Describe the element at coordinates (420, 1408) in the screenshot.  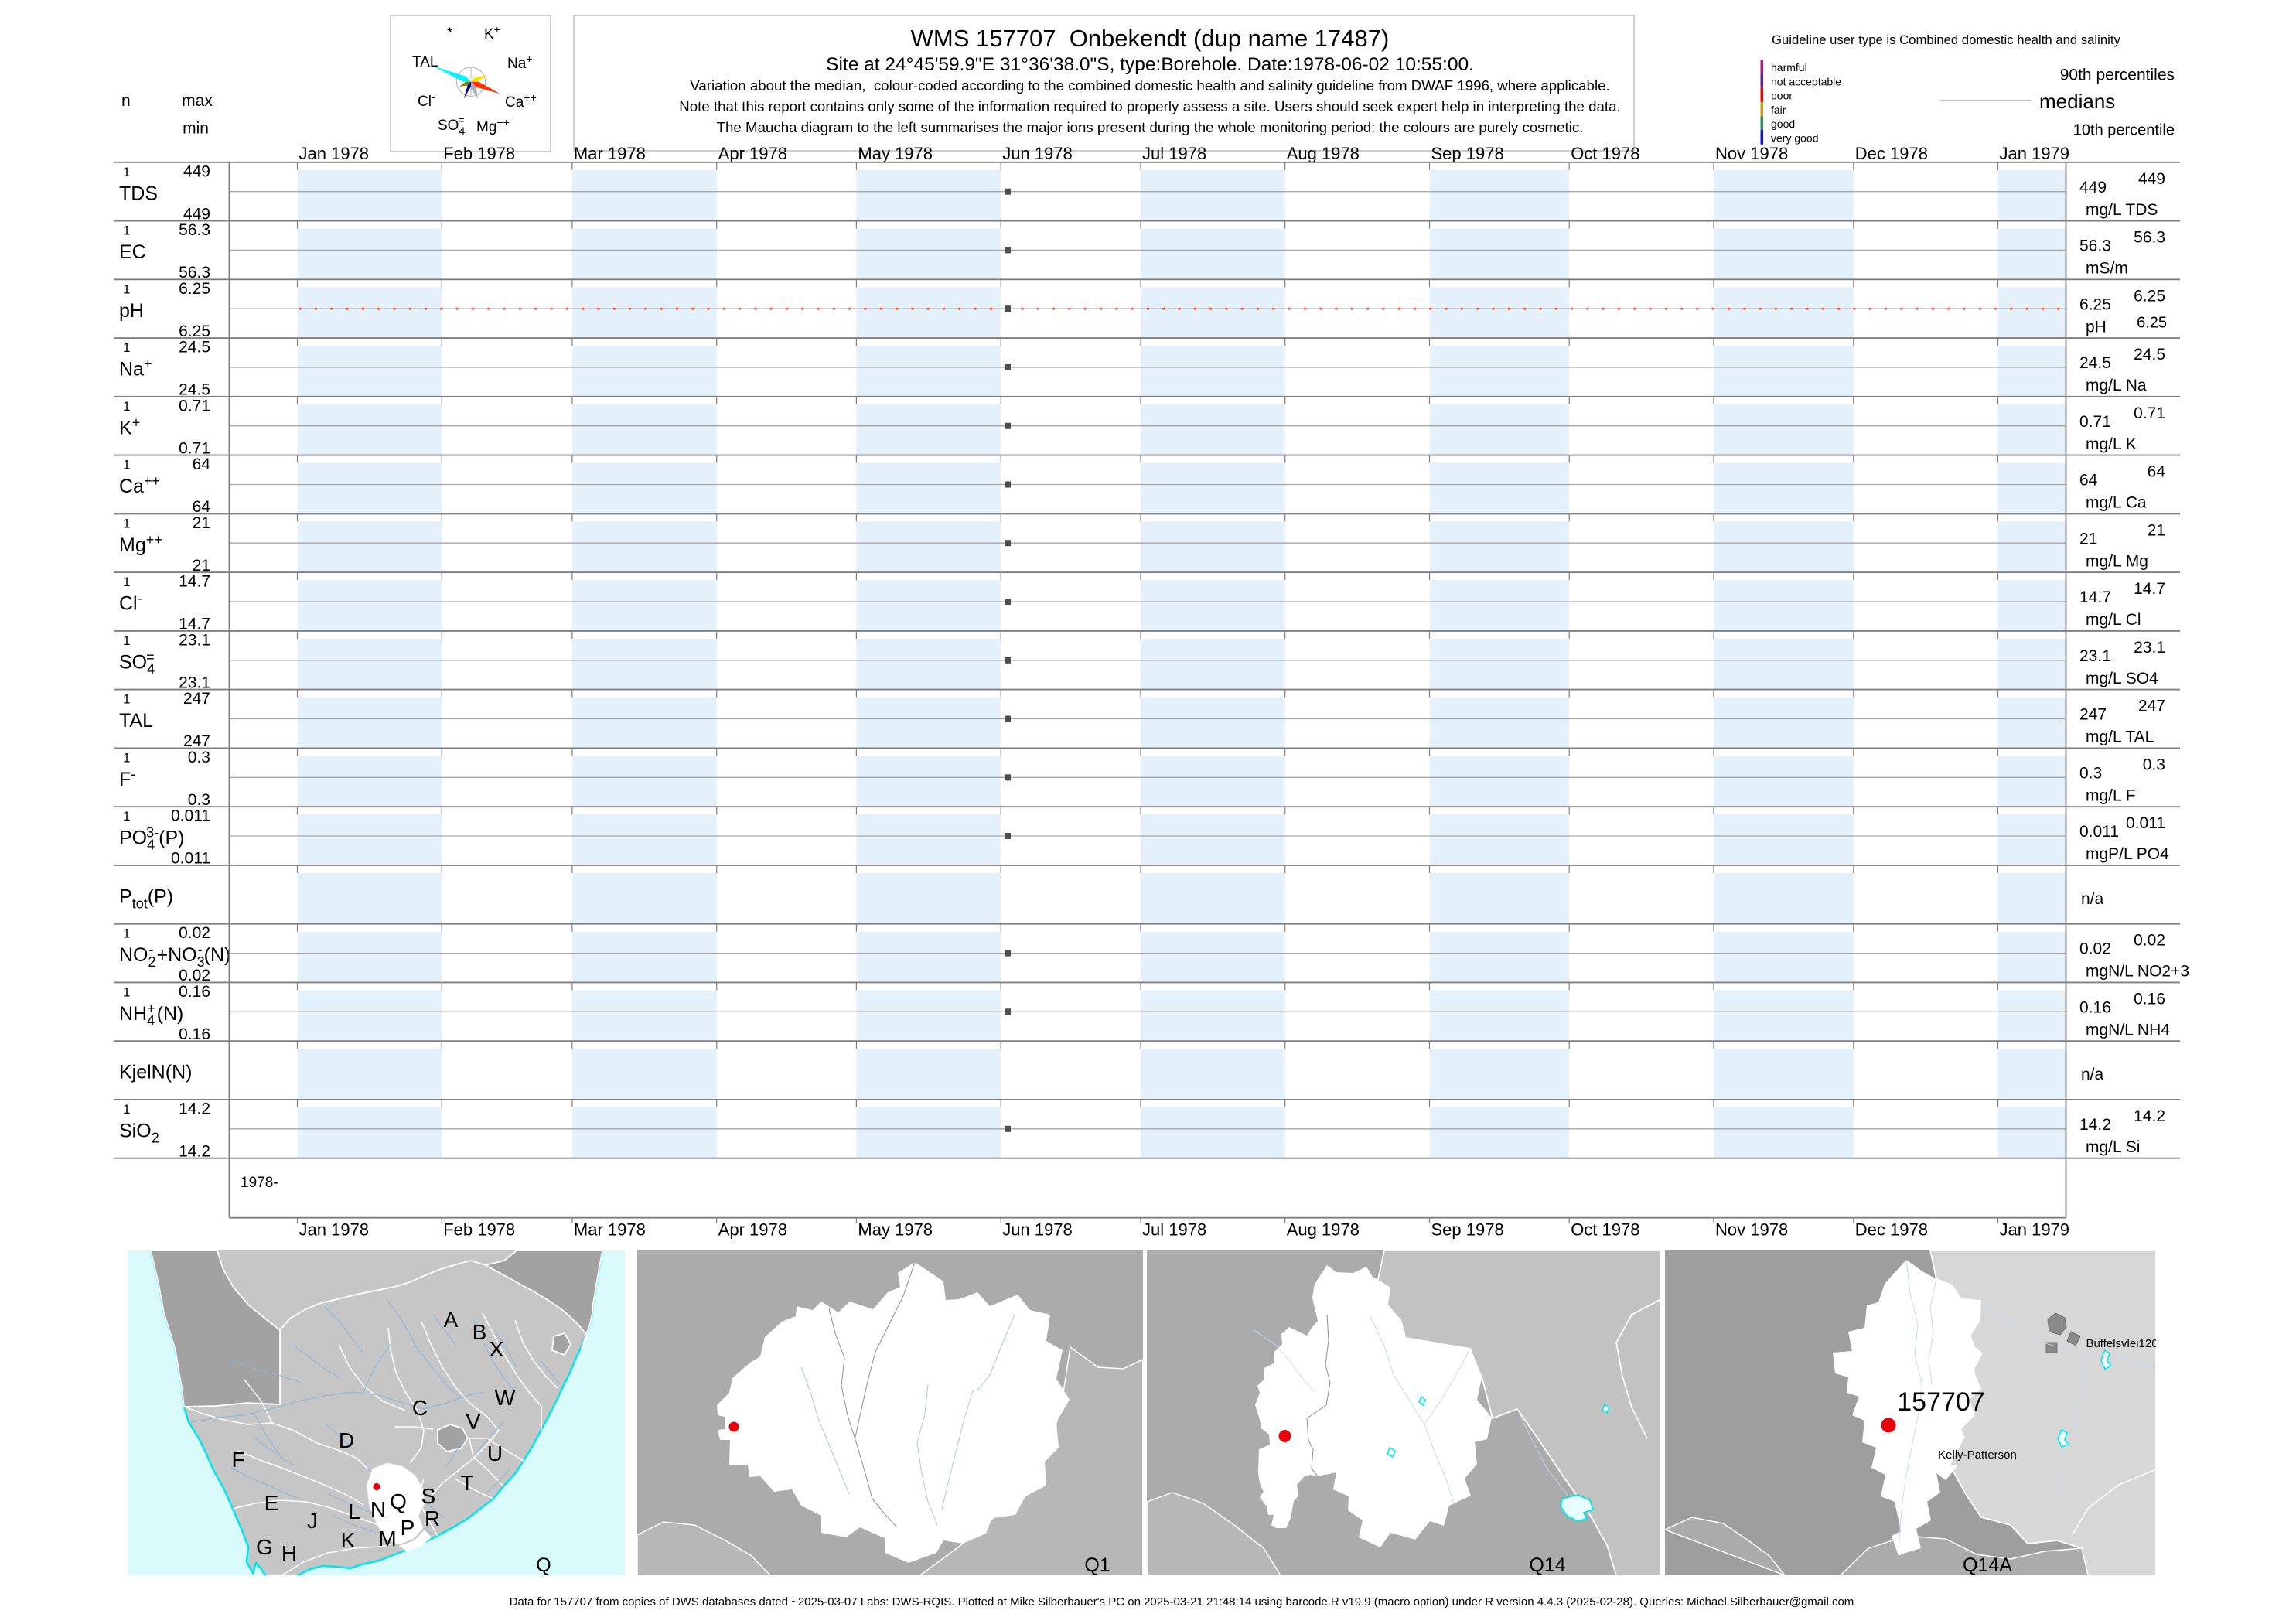
I see `svg-text: C` at that location.